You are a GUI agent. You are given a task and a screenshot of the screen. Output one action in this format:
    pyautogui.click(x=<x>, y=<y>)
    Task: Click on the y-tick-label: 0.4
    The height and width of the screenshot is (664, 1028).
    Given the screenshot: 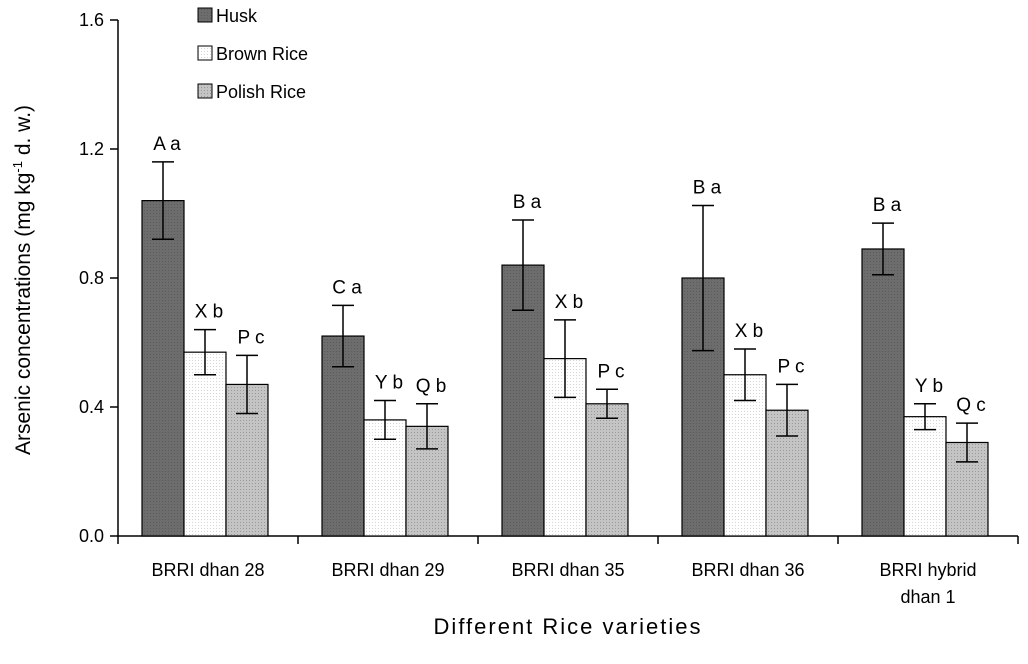 What is the action you would take?
    pyautogui.click(x=91, y=407)
    